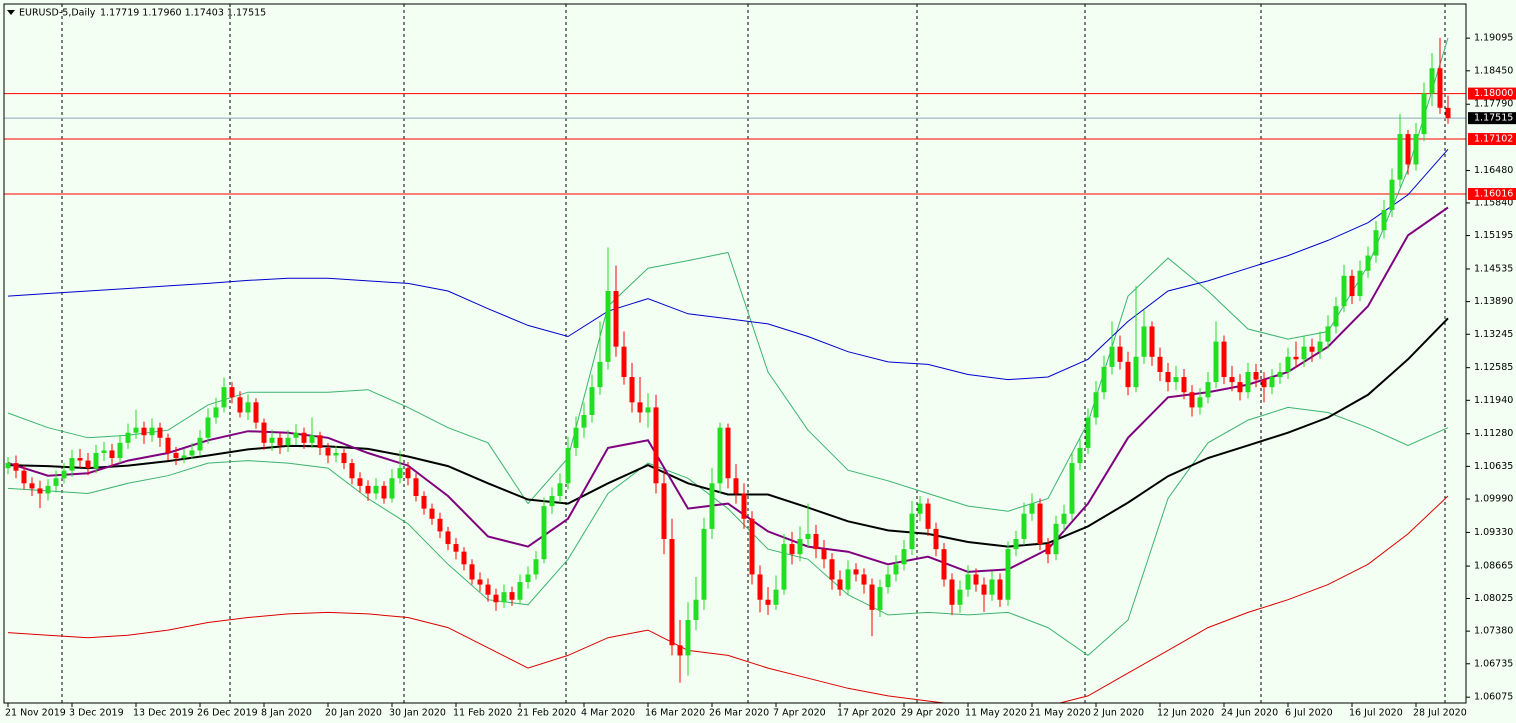 The width and height of the screenshot is (1516, 723). I want to click on y-tick-label: 1.15195, so click(1493, 235).